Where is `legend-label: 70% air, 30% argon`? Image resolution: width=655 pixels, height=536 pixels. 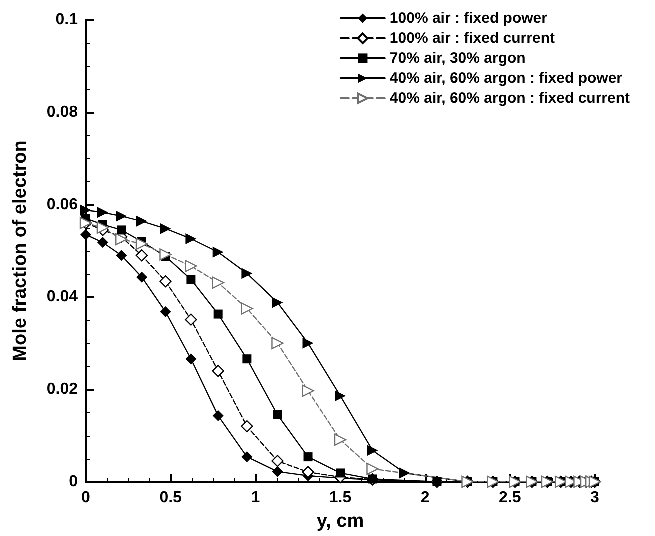
legend-label: 70% air, 30% argon is located at coordinates (458, 58).